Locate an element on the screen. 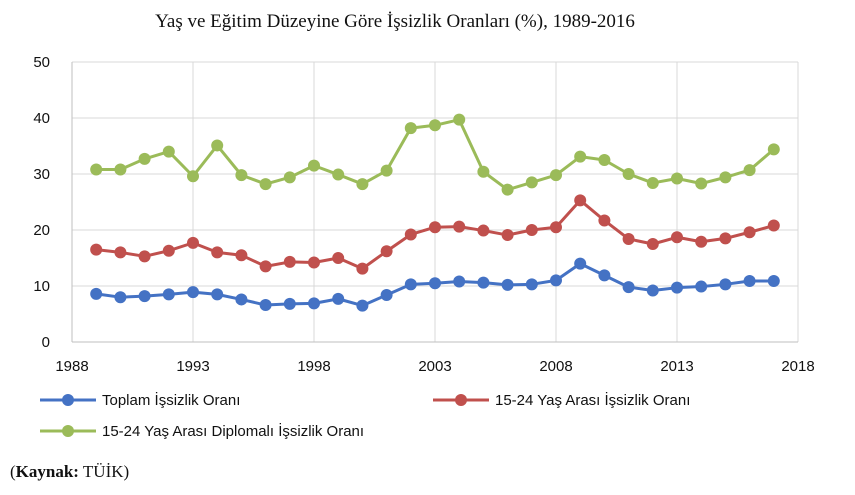  legend-label: 15-24 Yaş Arası İşsizlik Oranı is located at coordinates (592, 400).